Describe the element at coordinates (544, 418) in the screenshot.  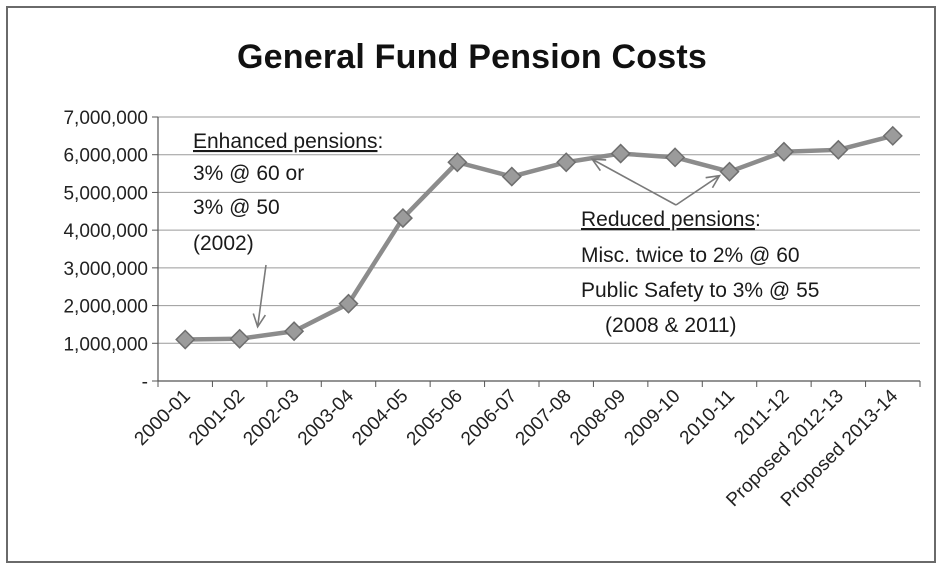
I see `x-tick-label: 2007-08` at that location.